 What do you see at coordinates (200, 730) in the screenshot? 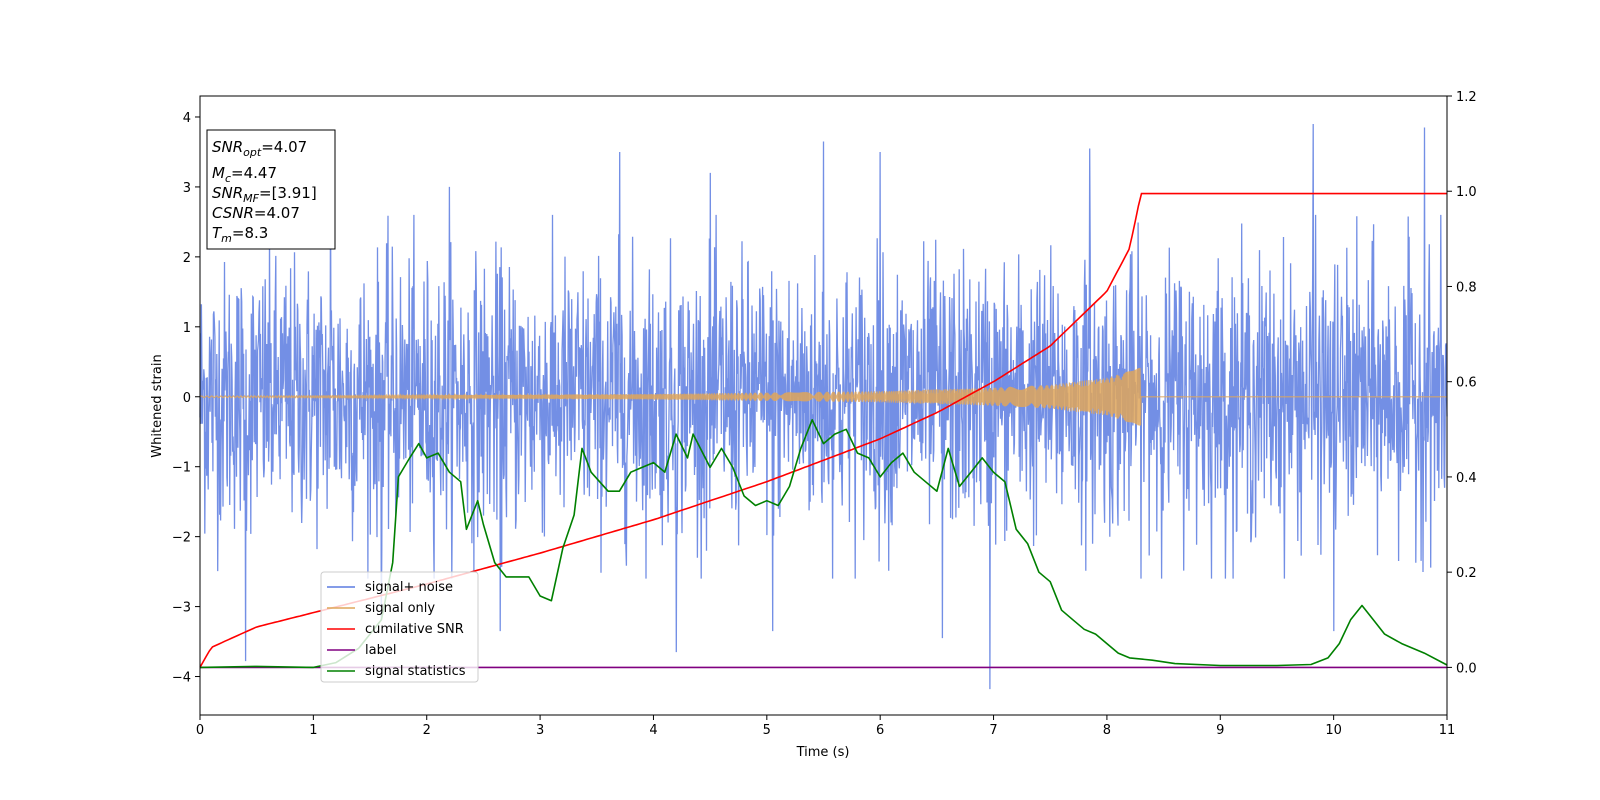
I see `x-tick-label: 0` at bounding box center [200, 730].